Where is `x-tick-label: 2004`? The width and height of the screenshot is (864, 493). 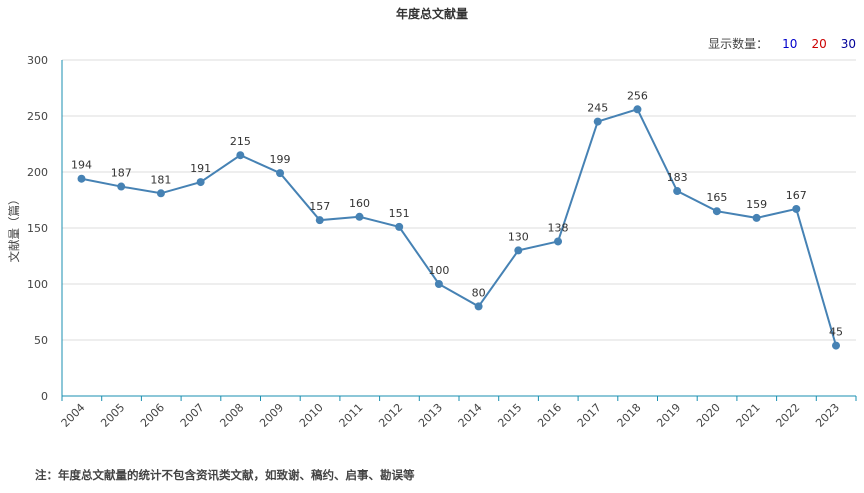
x-tick-label: 2004 is located at coordinates (73, 415).